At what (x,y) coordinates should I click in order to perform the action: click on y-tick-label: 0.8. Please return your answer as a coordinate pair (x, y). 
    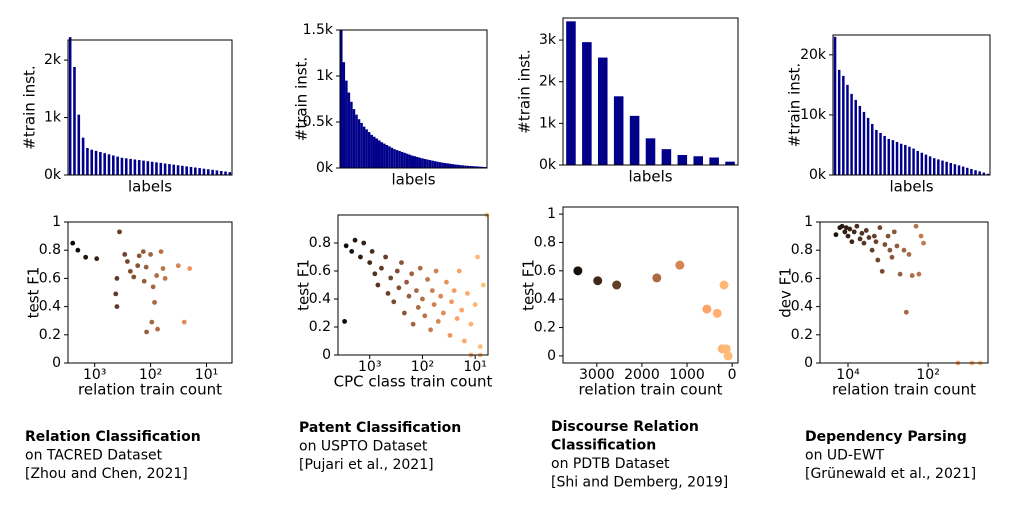
    Looking at the image, I should click on (320, 243).